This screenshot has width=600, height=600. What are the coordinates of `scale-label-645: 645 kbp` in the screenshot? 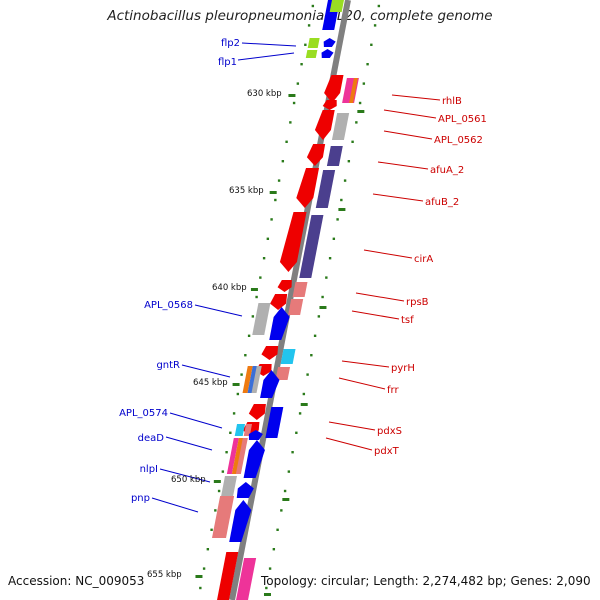 It's located at (210, 383).